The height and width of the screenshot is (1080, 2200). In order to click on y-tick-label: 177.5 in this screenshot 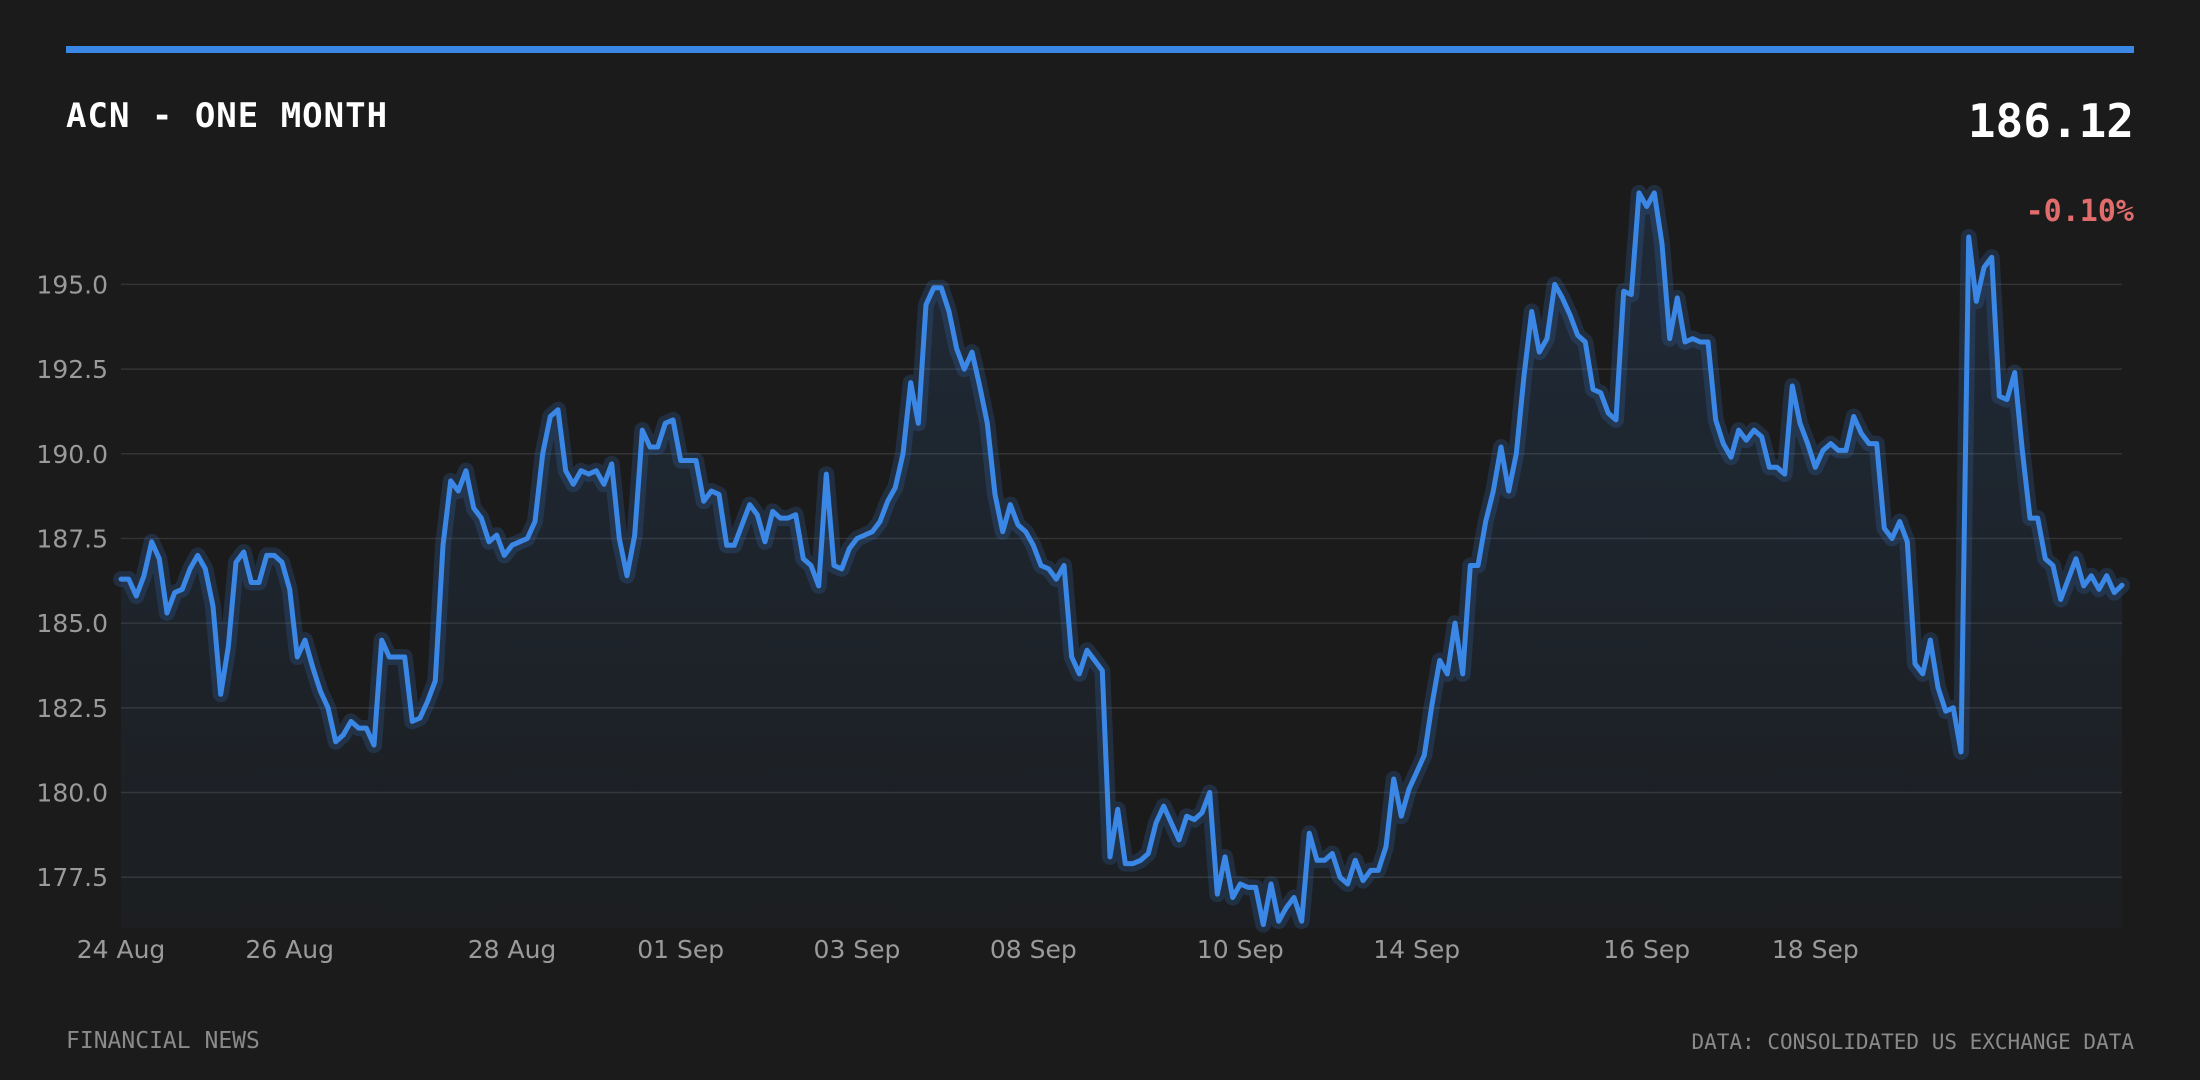, I will do `click(72, 877)`.